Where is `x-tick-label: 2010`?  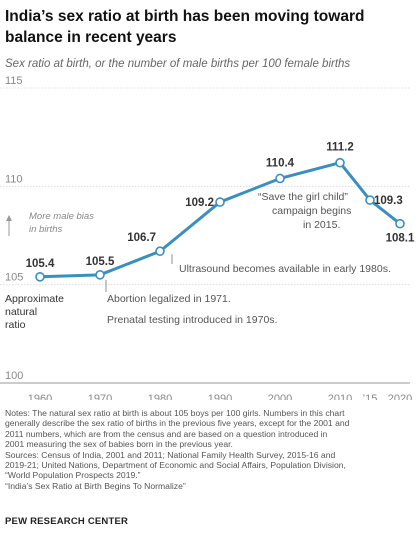
x-tick-label: 2010 is located at coordinates (340, 396).